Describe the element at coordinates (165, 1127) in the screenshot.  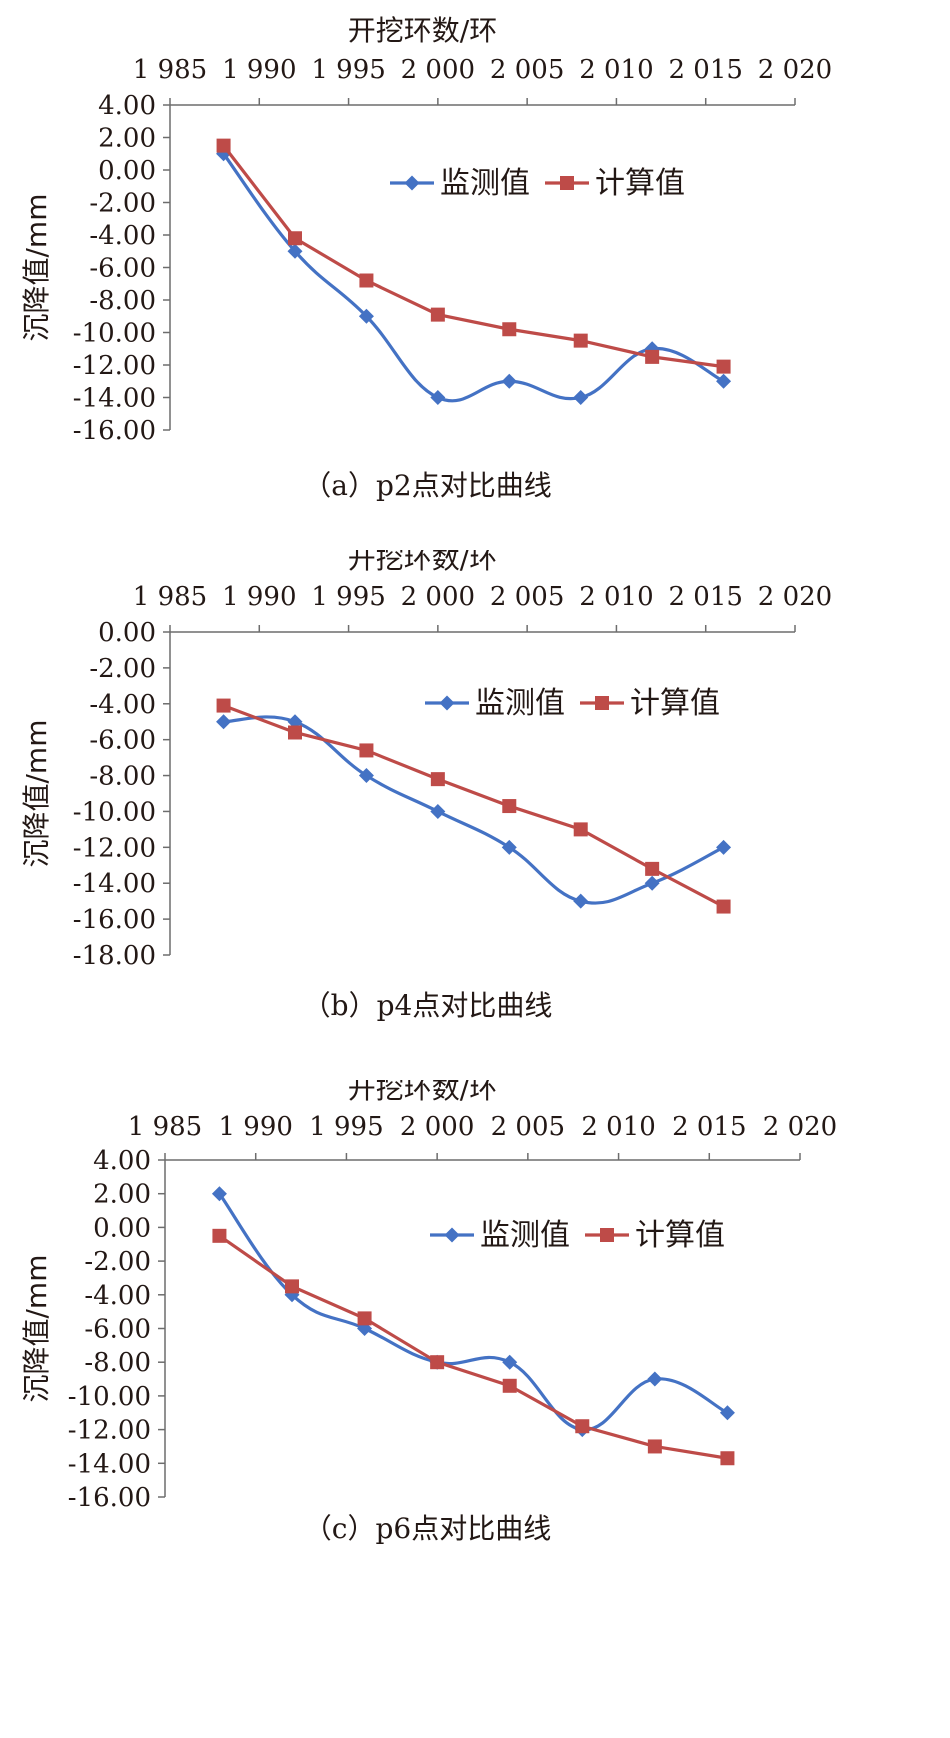
I see `x-tick-label: 1 985` at that location.